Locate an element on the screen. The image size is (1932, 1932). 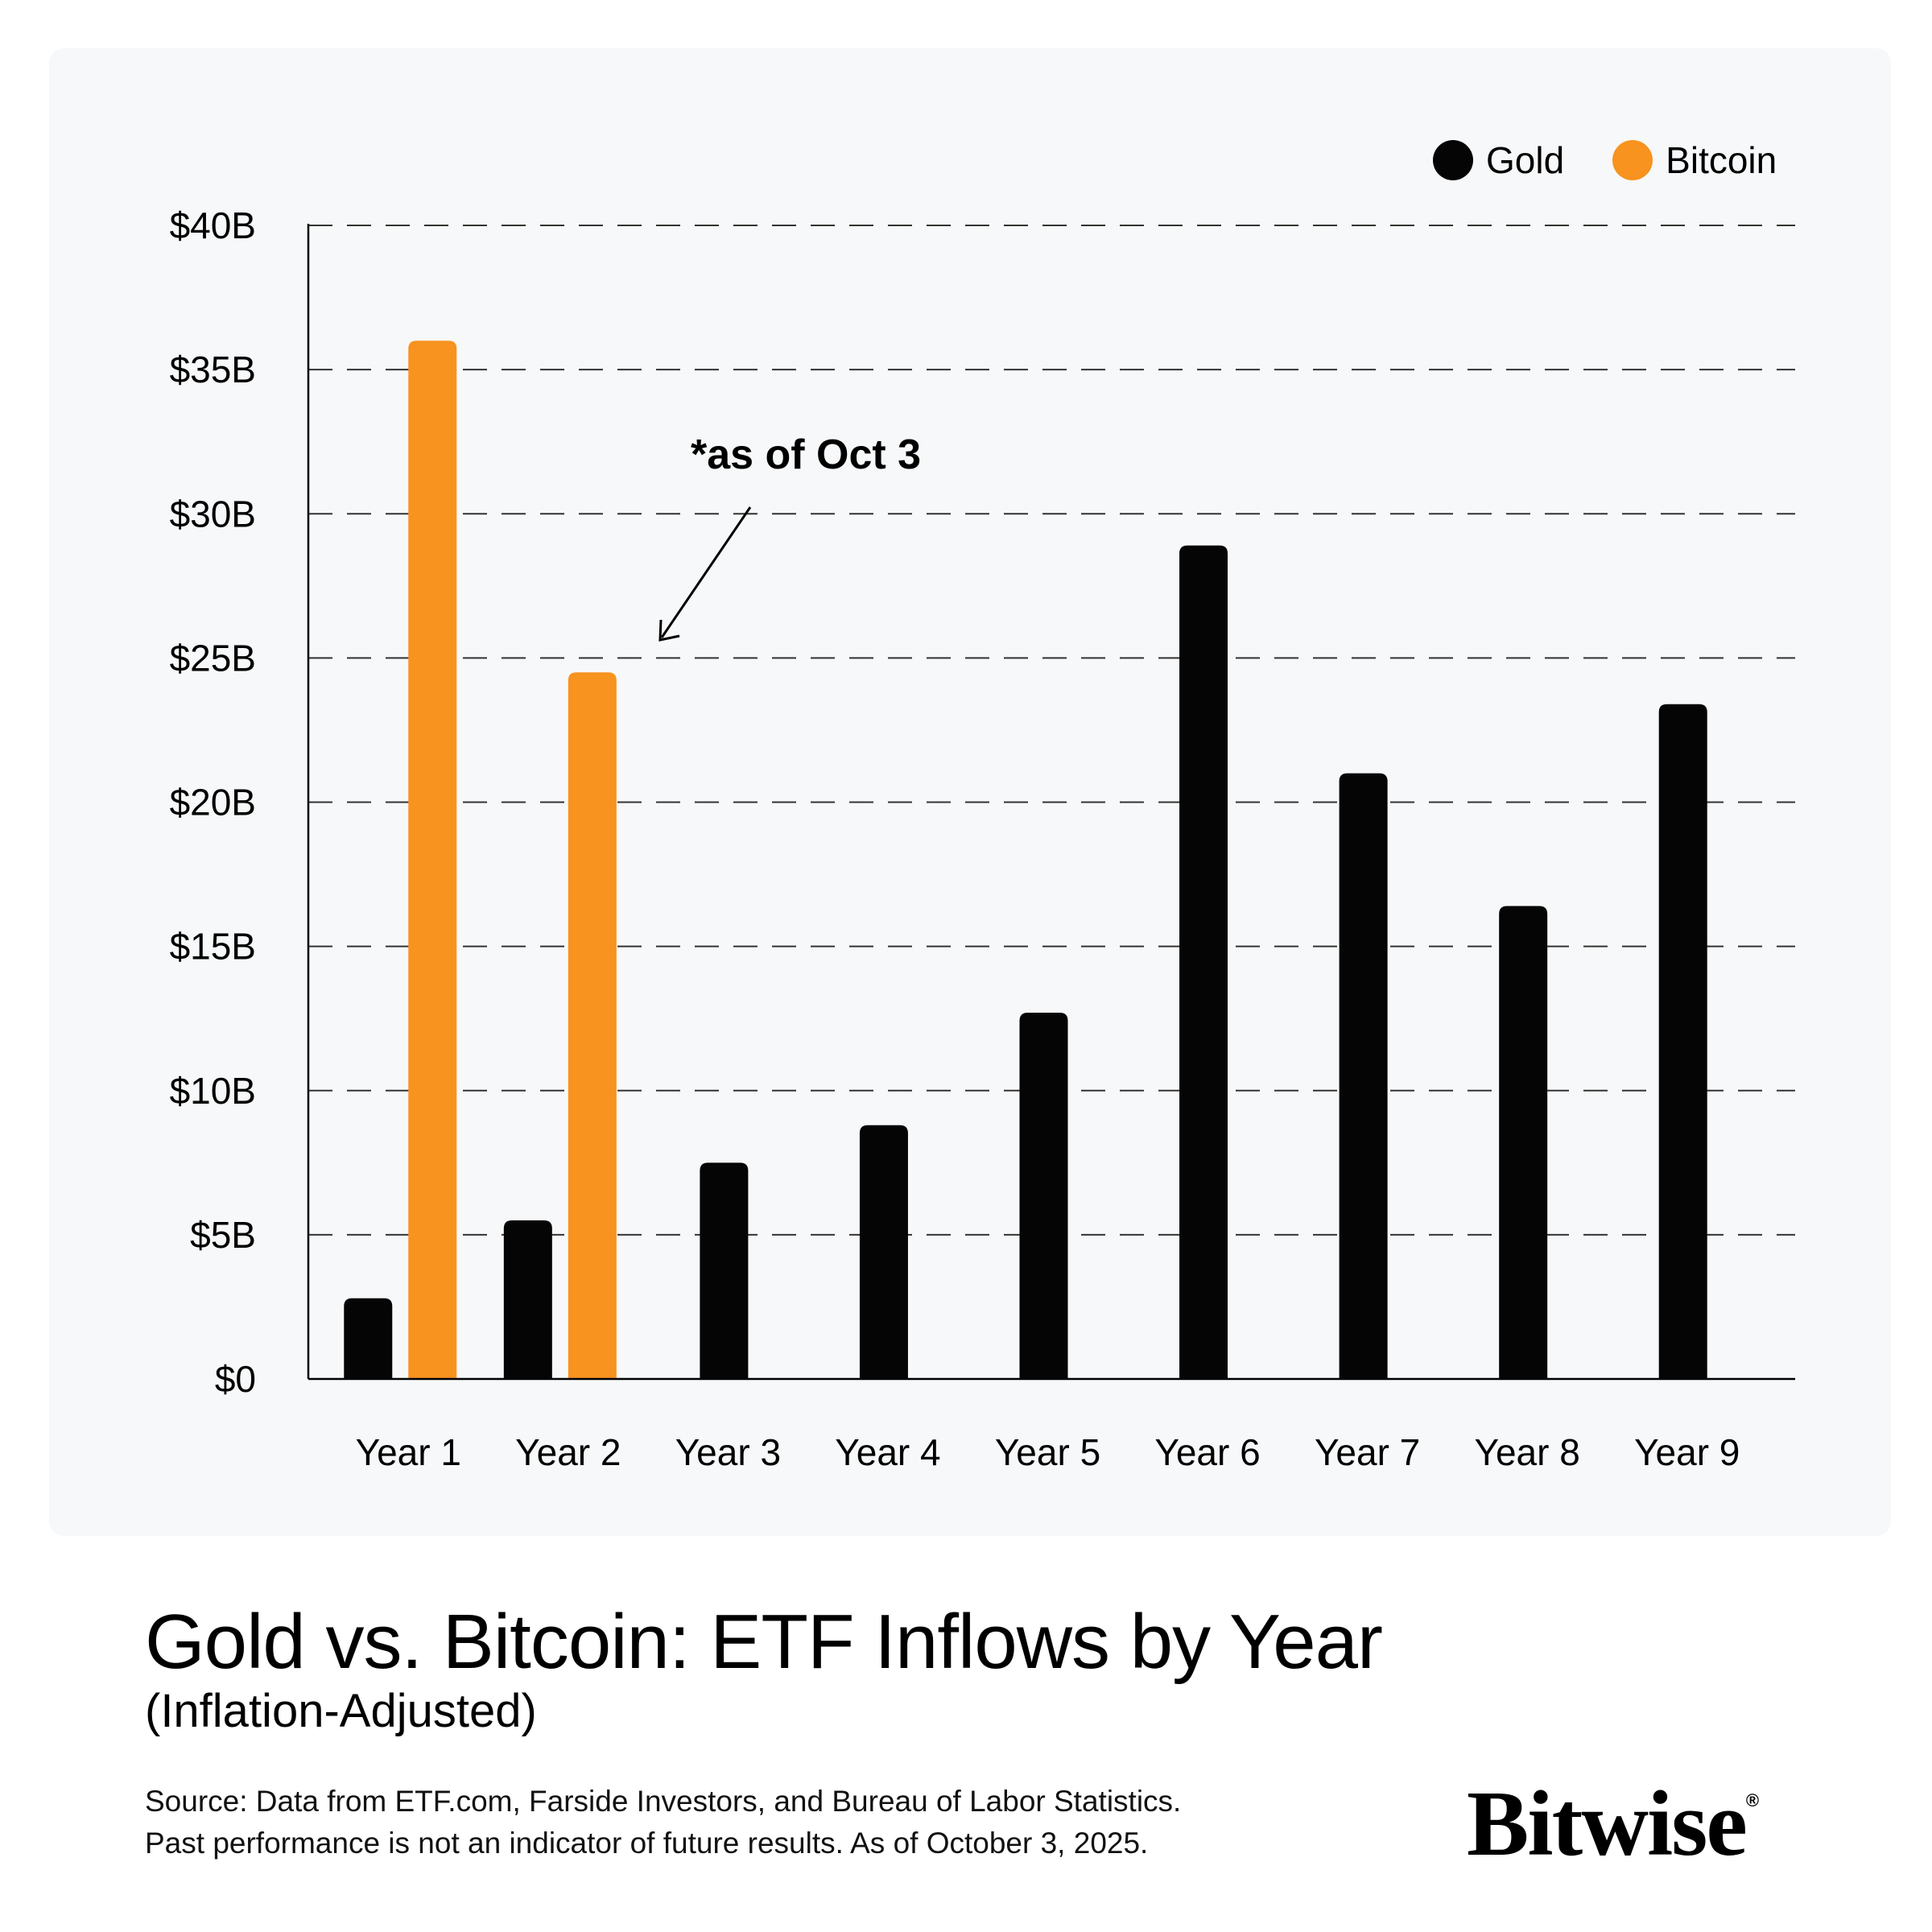
x-tick-label: Year 3 is located at coordinates (728, 1452).